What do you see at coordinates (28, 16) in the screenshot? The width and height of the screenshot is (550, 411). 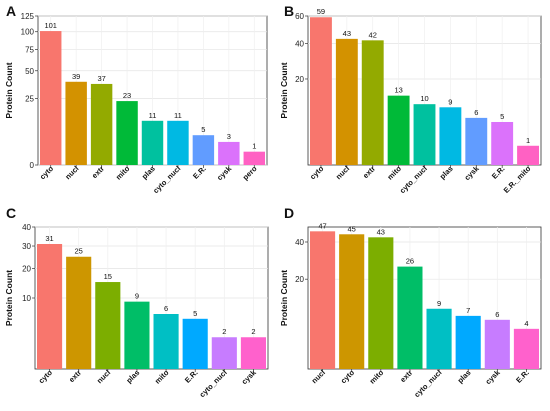 I see `y-tick-label: 125` at bounding box center [28, 16].